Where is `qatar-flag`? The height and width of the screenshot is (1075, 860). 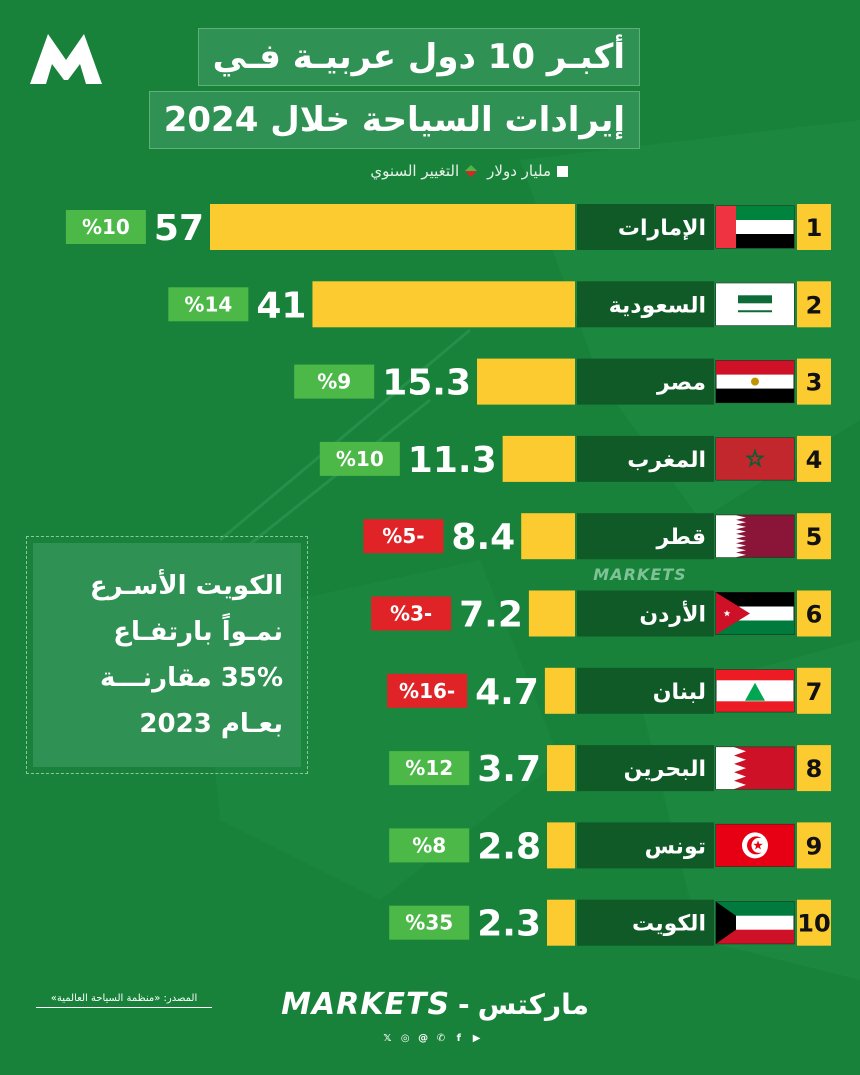 qatar-flag is located at coordinates (755, 536).